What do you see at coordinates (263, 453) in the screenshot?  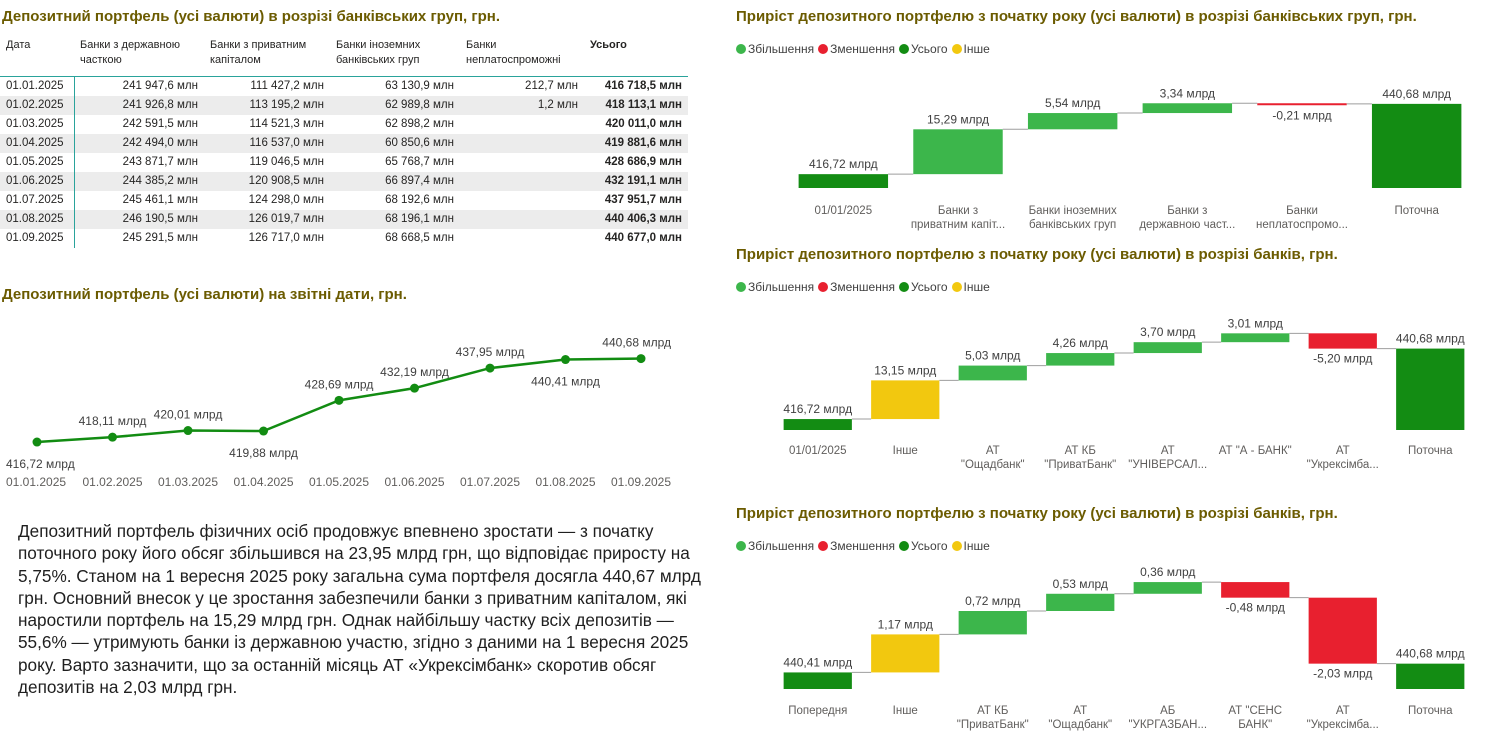 I see `line-data-label: 419,88 млрд` at bounding box center [263, 453].